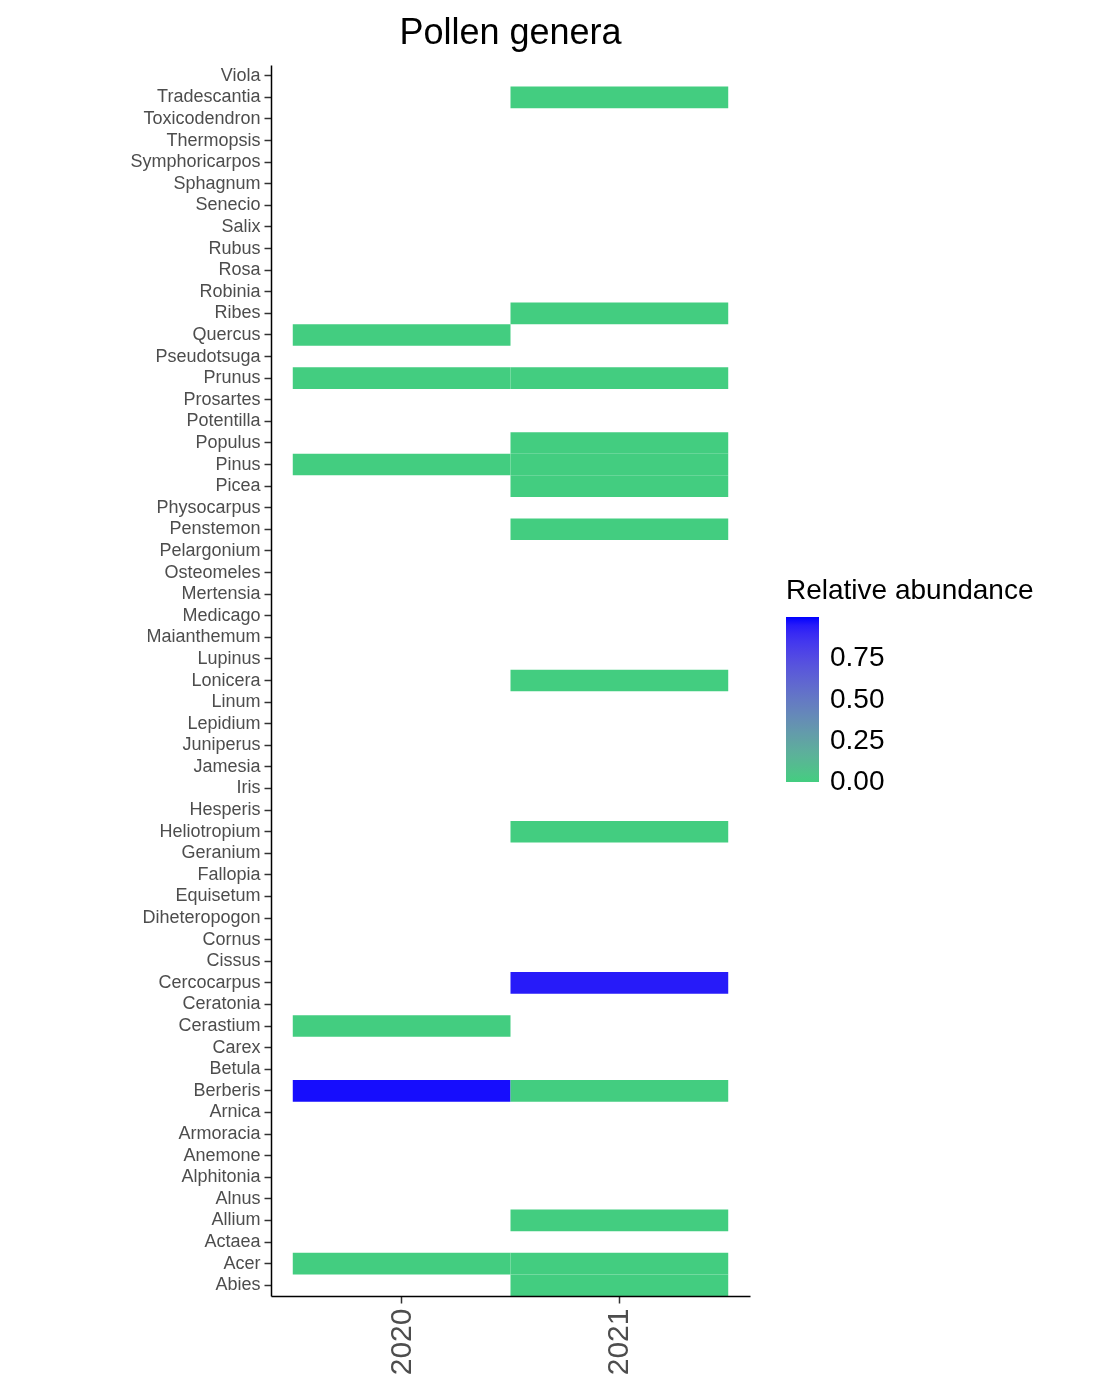  I want to click on color-bar-title: Relative abundance, so click(910, 589).